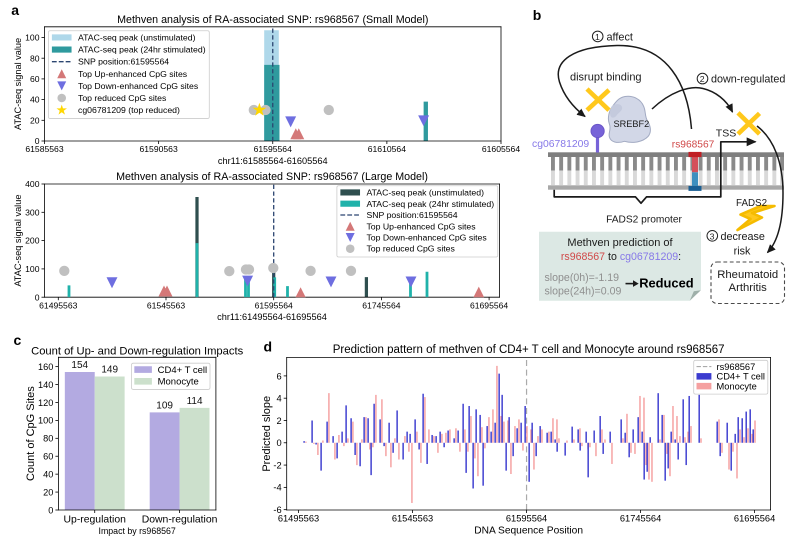 This screenshot has width=800, height=543. What do you see at coordinates (621, 257) in the screenshot?
I see `svg-text: rs968567 to cg06781209:` at bounding box center [621, 257].